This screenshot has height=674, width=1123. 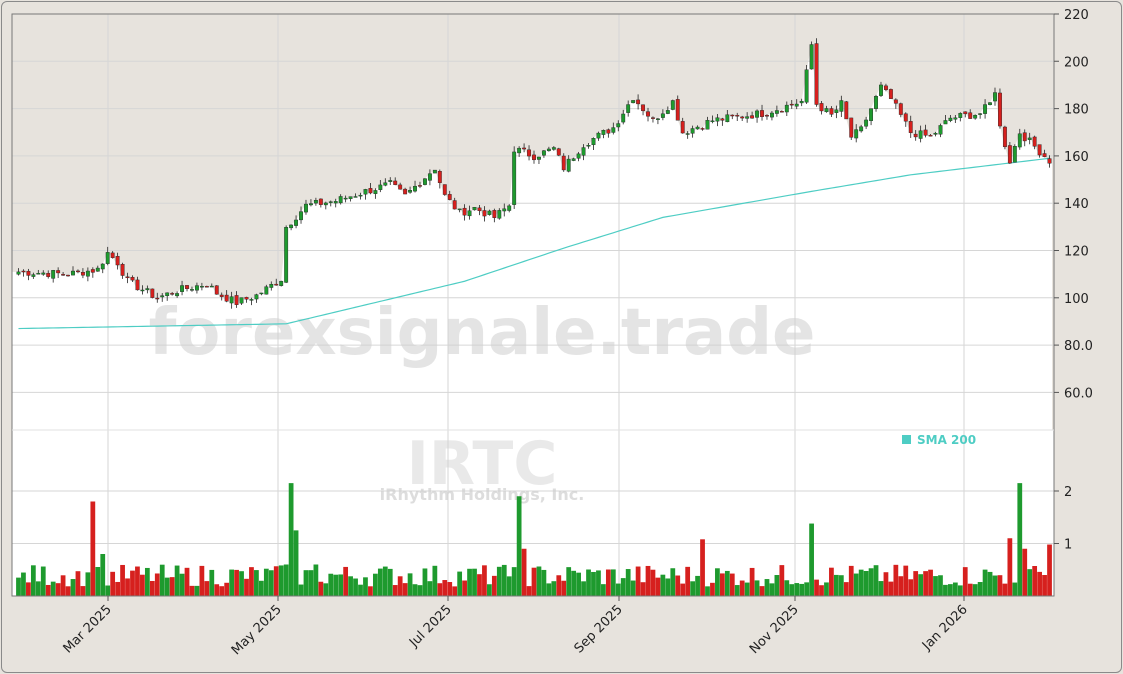 I want to click on watermark-text: forexsignale.trade, so click(x=482, y=333).